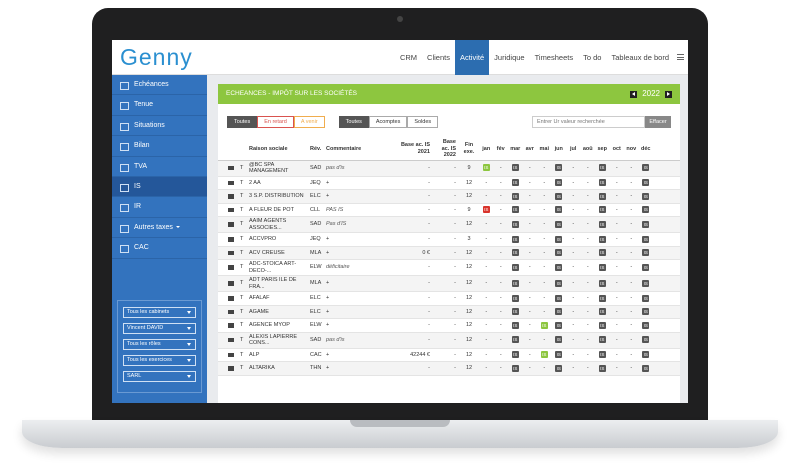  Describe the element at coordinates (423, 122) in the screenshot. I see `filter-button: Soldes` at that location.